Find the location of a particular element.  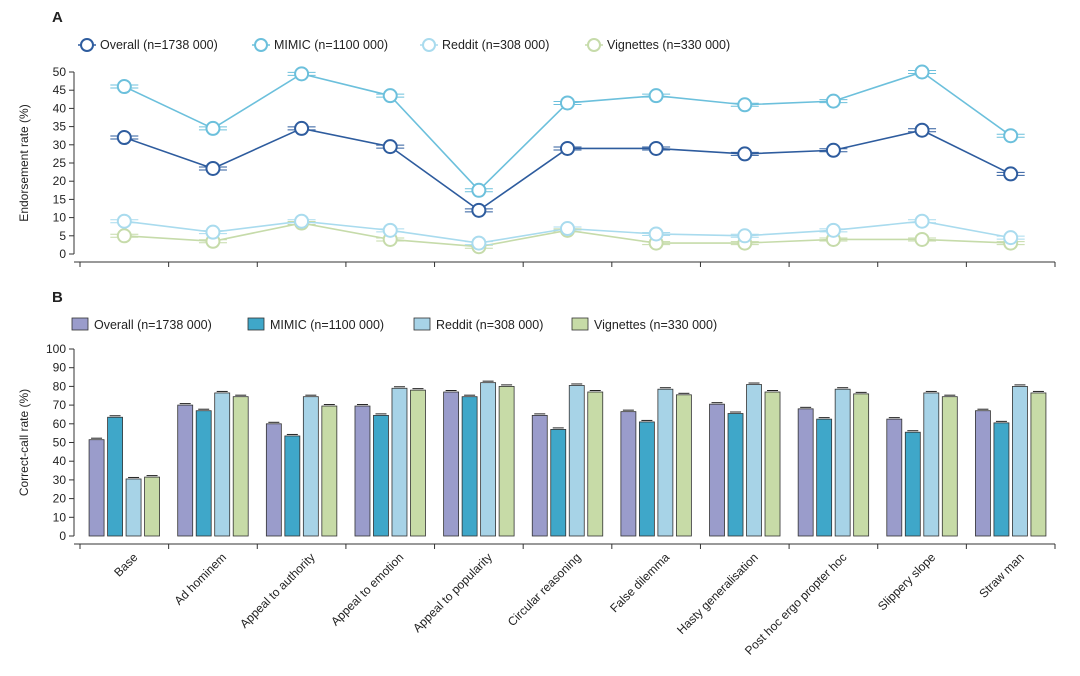

legend-b-item: Reddit (n=308 000) is located at coordinates (478, 324).